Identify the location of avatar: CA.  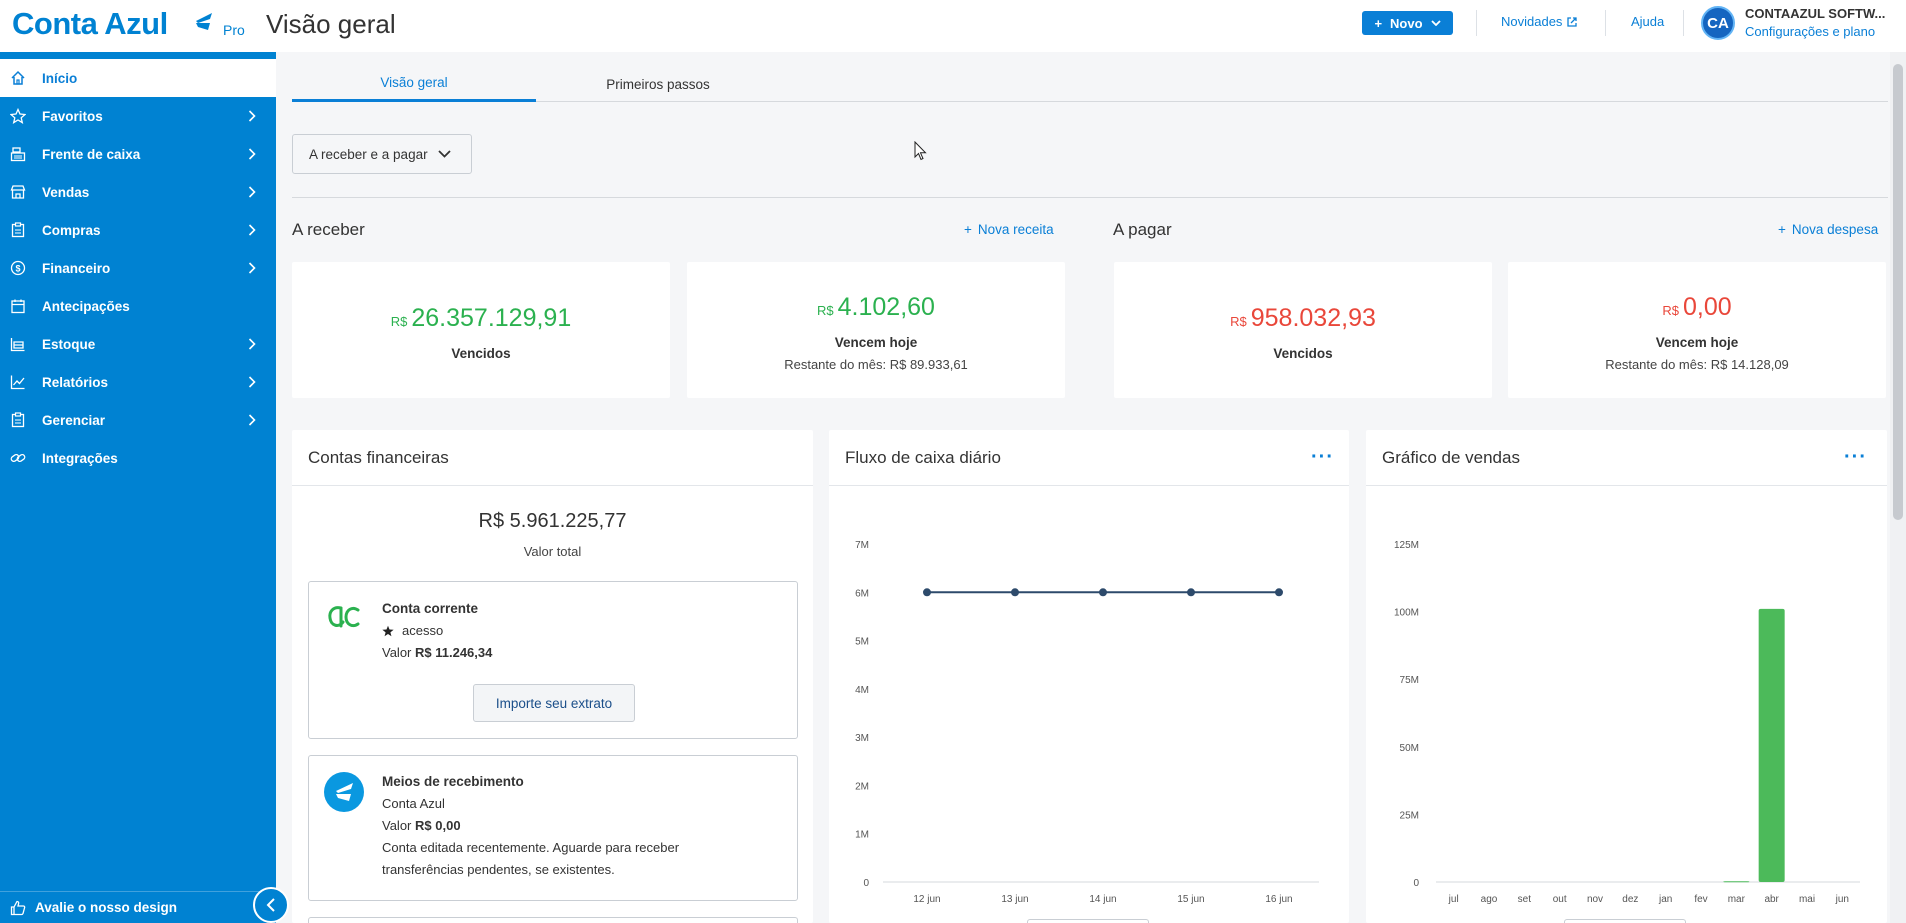
(1718, 23).